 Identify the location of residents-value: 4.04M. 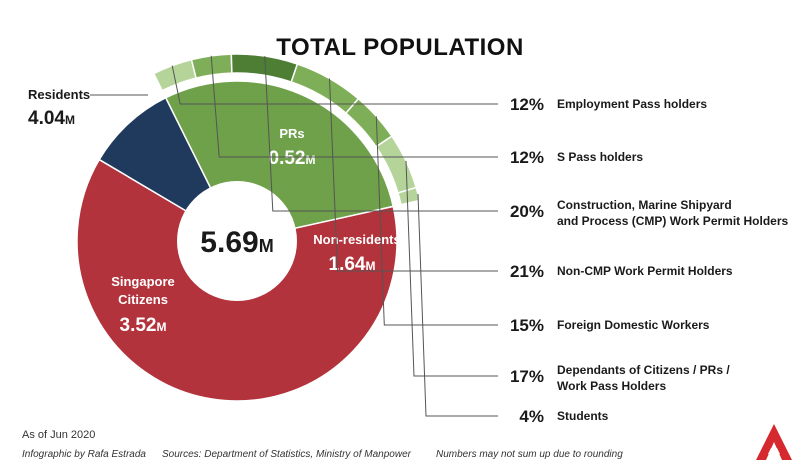
(51, 118).